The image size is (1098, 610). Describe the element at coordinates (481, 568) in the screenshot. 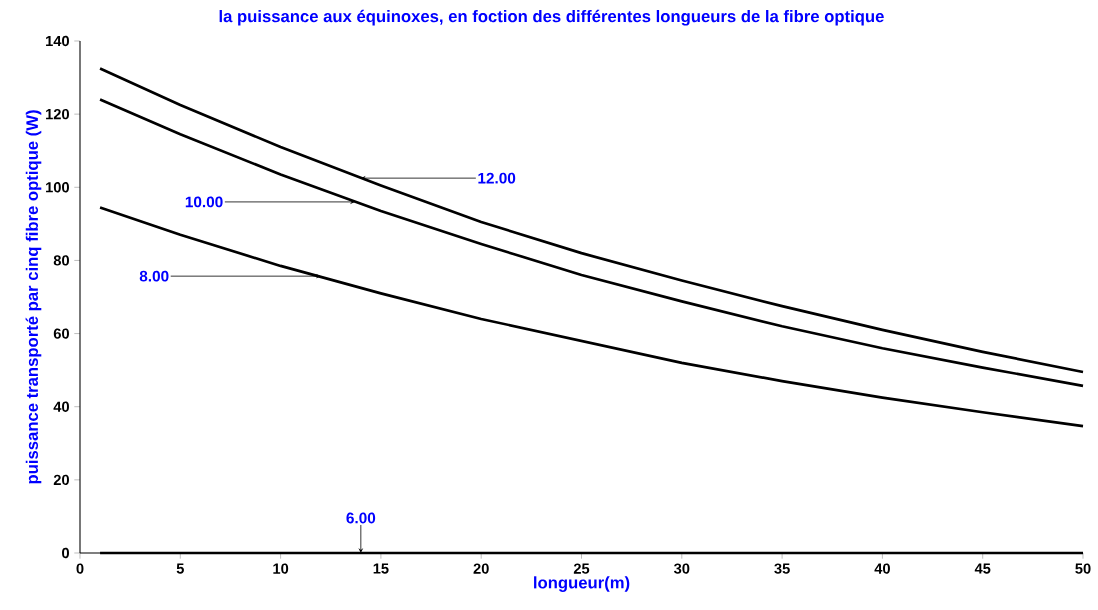

I see `x-tick-label: 20` at that location.